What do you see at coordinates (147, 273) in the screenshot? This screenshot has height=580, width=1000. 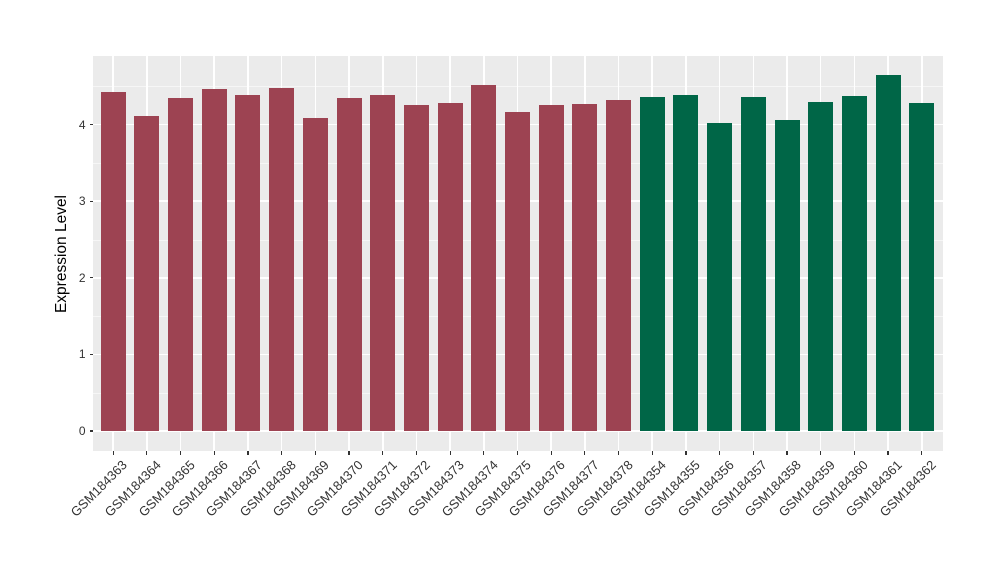 I see `bar-GSM184364` at bounding box center [147, 273].